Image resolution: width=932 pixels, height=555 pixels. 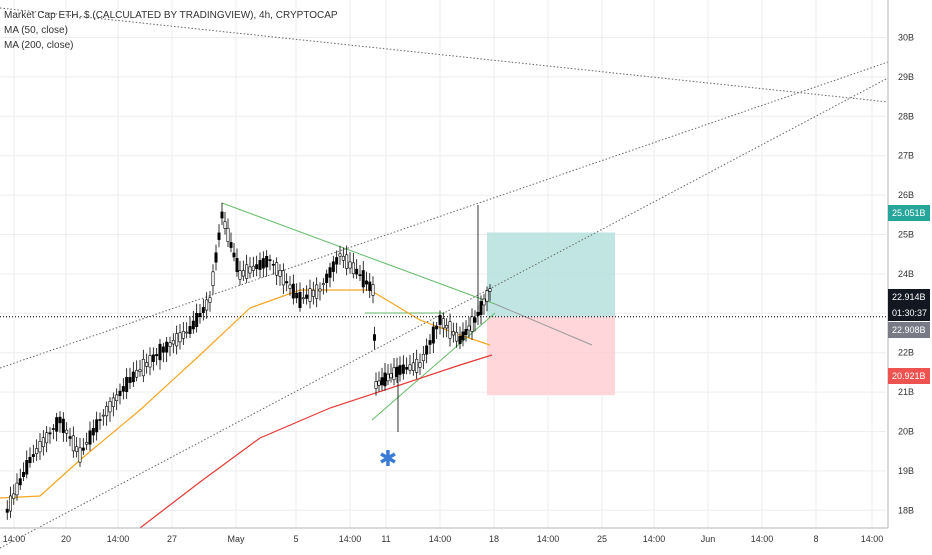 What do you see at coordinates (910, 275) in the screenshot?
I see `price-axis` at bounding box center [910, 275].